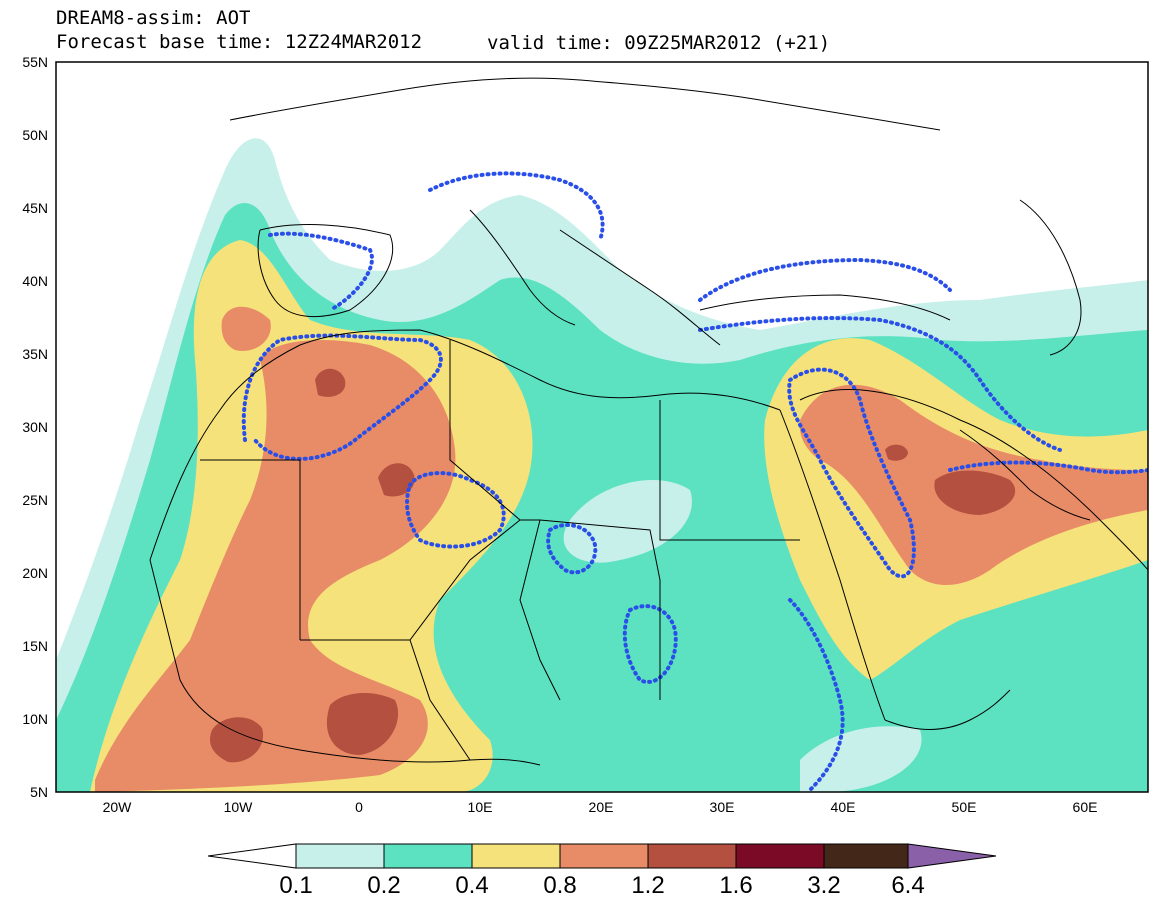  Describe the element at coordinates (362, 724) in the screenshot. I see `aot-band-1.2-c` at that location.